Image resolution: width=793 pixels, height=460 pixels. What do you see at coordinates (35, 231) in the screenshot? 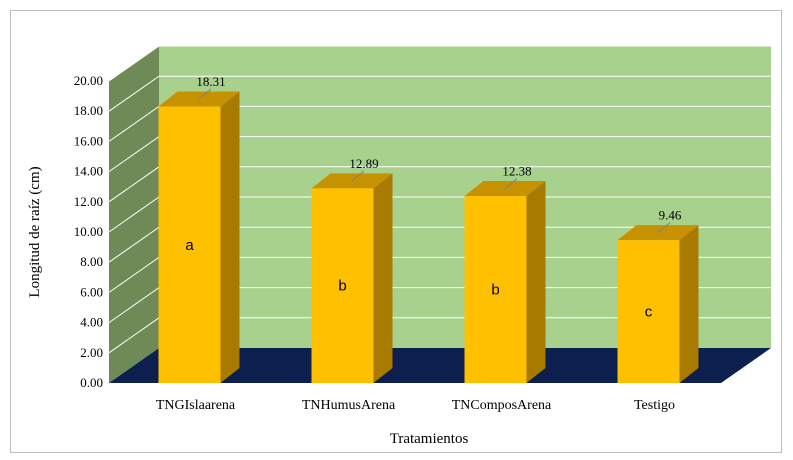
I see `y-axis-title: Longitud de raíz (cm)` at bounding box center [35, 231].